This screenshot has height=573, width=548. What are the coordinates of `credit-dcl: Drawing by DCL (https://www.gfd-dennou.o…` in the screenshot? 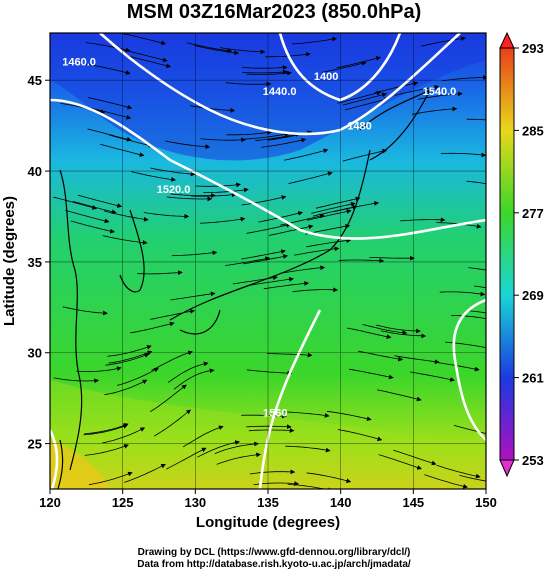 It's located at (274, 552).